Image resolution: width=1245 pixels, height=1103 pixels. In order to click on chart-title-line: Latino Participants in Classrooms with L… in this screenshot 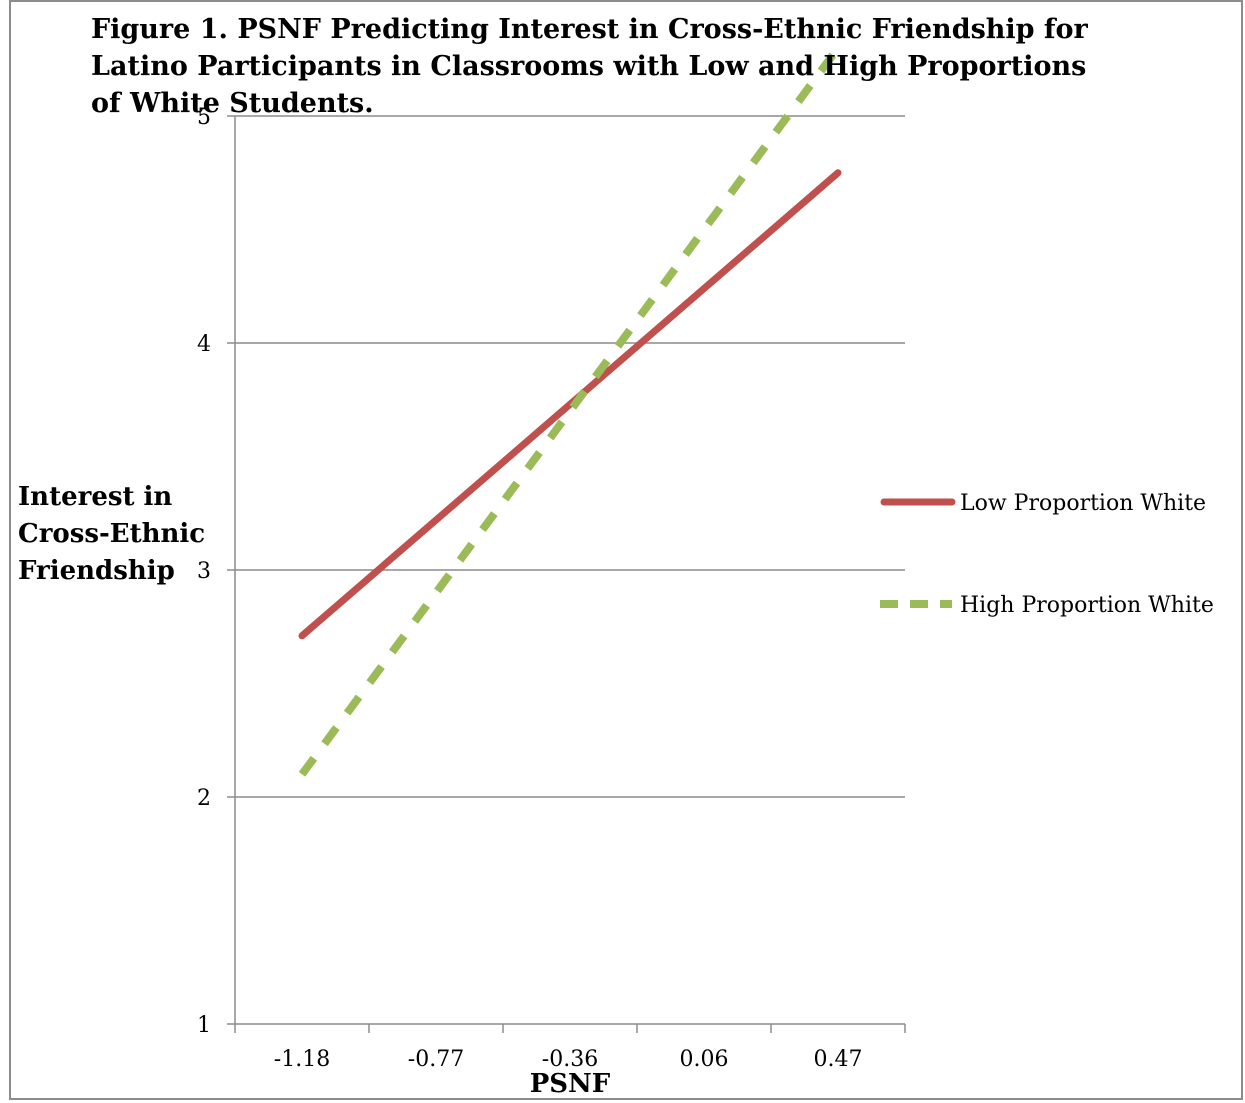, I will do `click(588, 66)`.